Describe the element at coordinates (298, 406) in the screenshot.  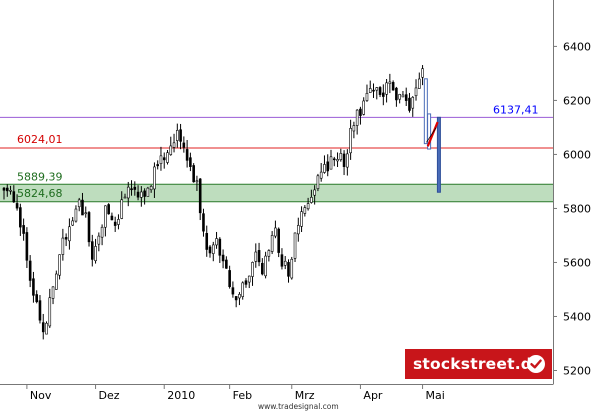
I see `credit-text: www.tradesignal.com` at that location.